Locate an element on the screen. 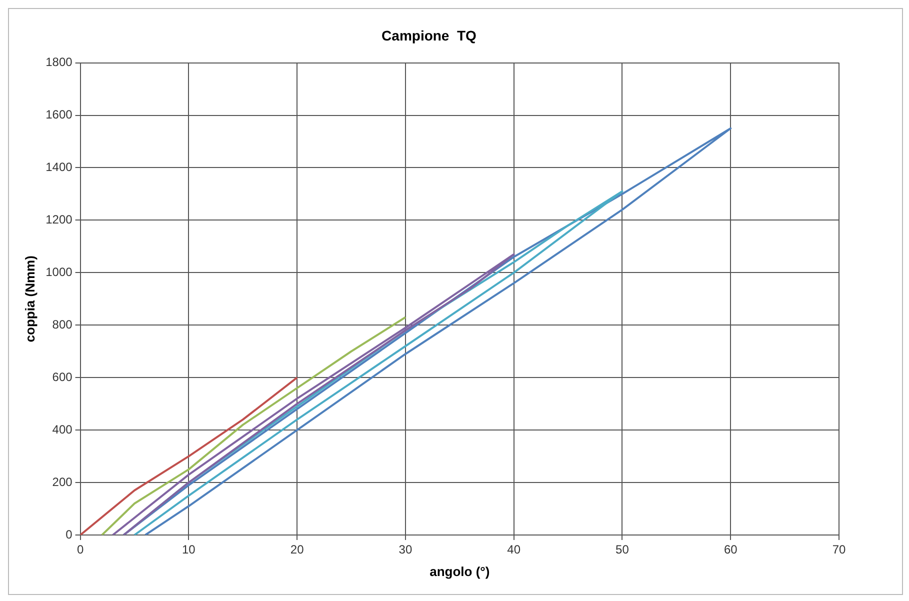 The height and width of the screenshot is (601, 909). y-tick-label: 0 is located at coordinates (69, 534).